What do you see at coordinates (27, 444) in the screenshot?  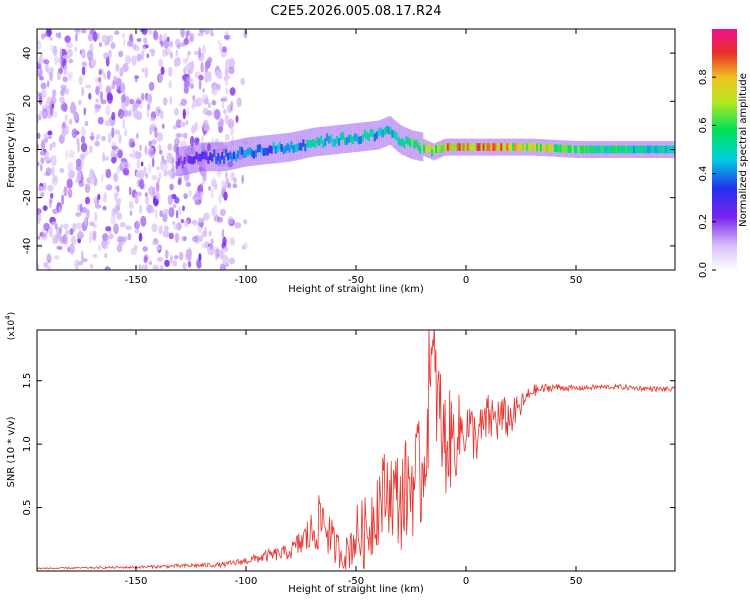 I see `y-tick-label: 1.0` at bounding box center [27, 444].